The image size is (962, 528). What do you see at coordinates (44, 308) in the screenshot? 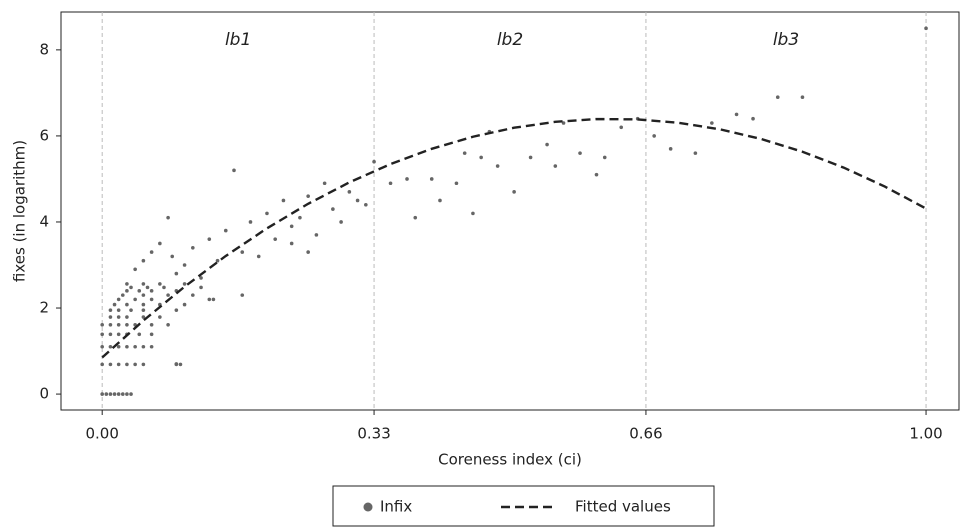
I see `y-tick-label: 2` at bounding box center [44, 308].